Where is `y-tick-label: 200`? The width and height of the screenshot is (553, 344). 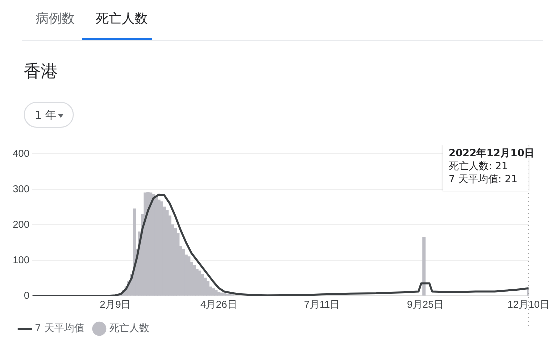
y-tick-label: 200 is located at coordinates (21, 225).